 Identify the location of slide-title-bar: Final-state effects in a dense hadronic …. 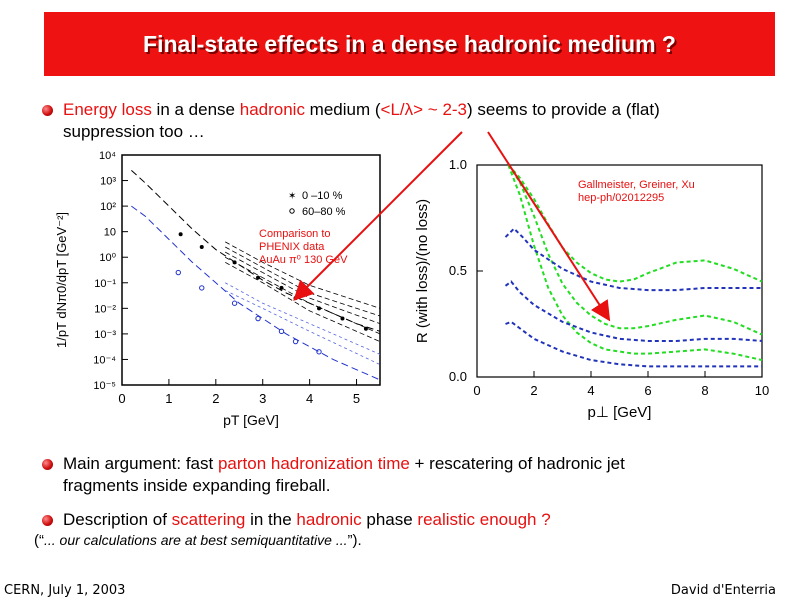
(409, 44).